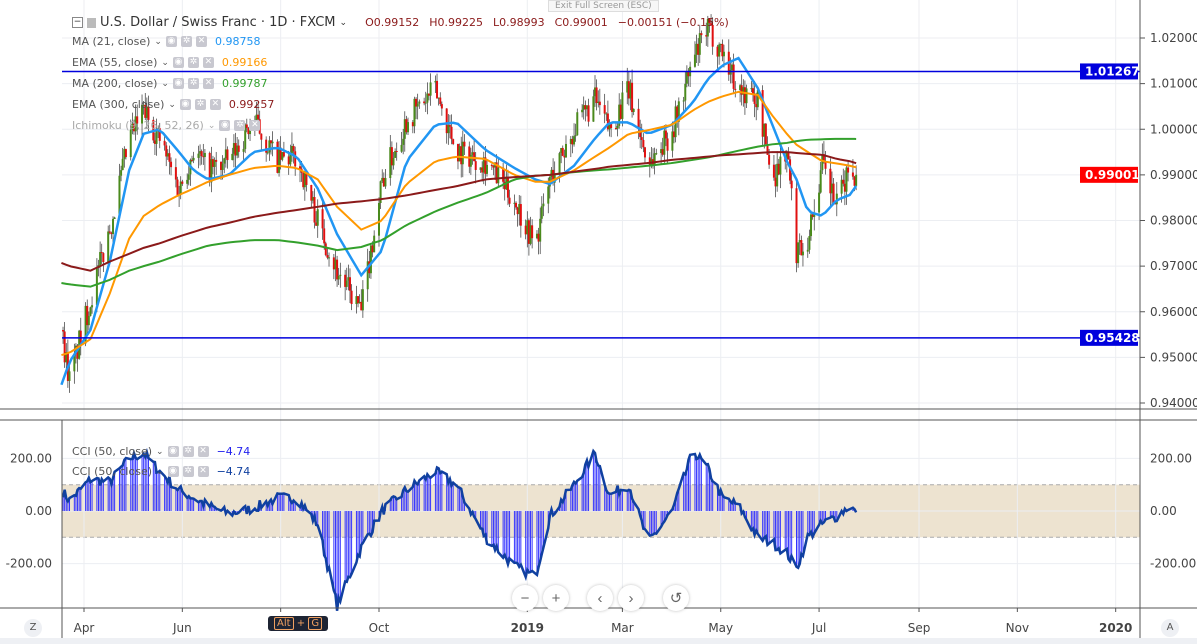  I want to click on indicator-label: EMA (300, close), so click(118, 104).